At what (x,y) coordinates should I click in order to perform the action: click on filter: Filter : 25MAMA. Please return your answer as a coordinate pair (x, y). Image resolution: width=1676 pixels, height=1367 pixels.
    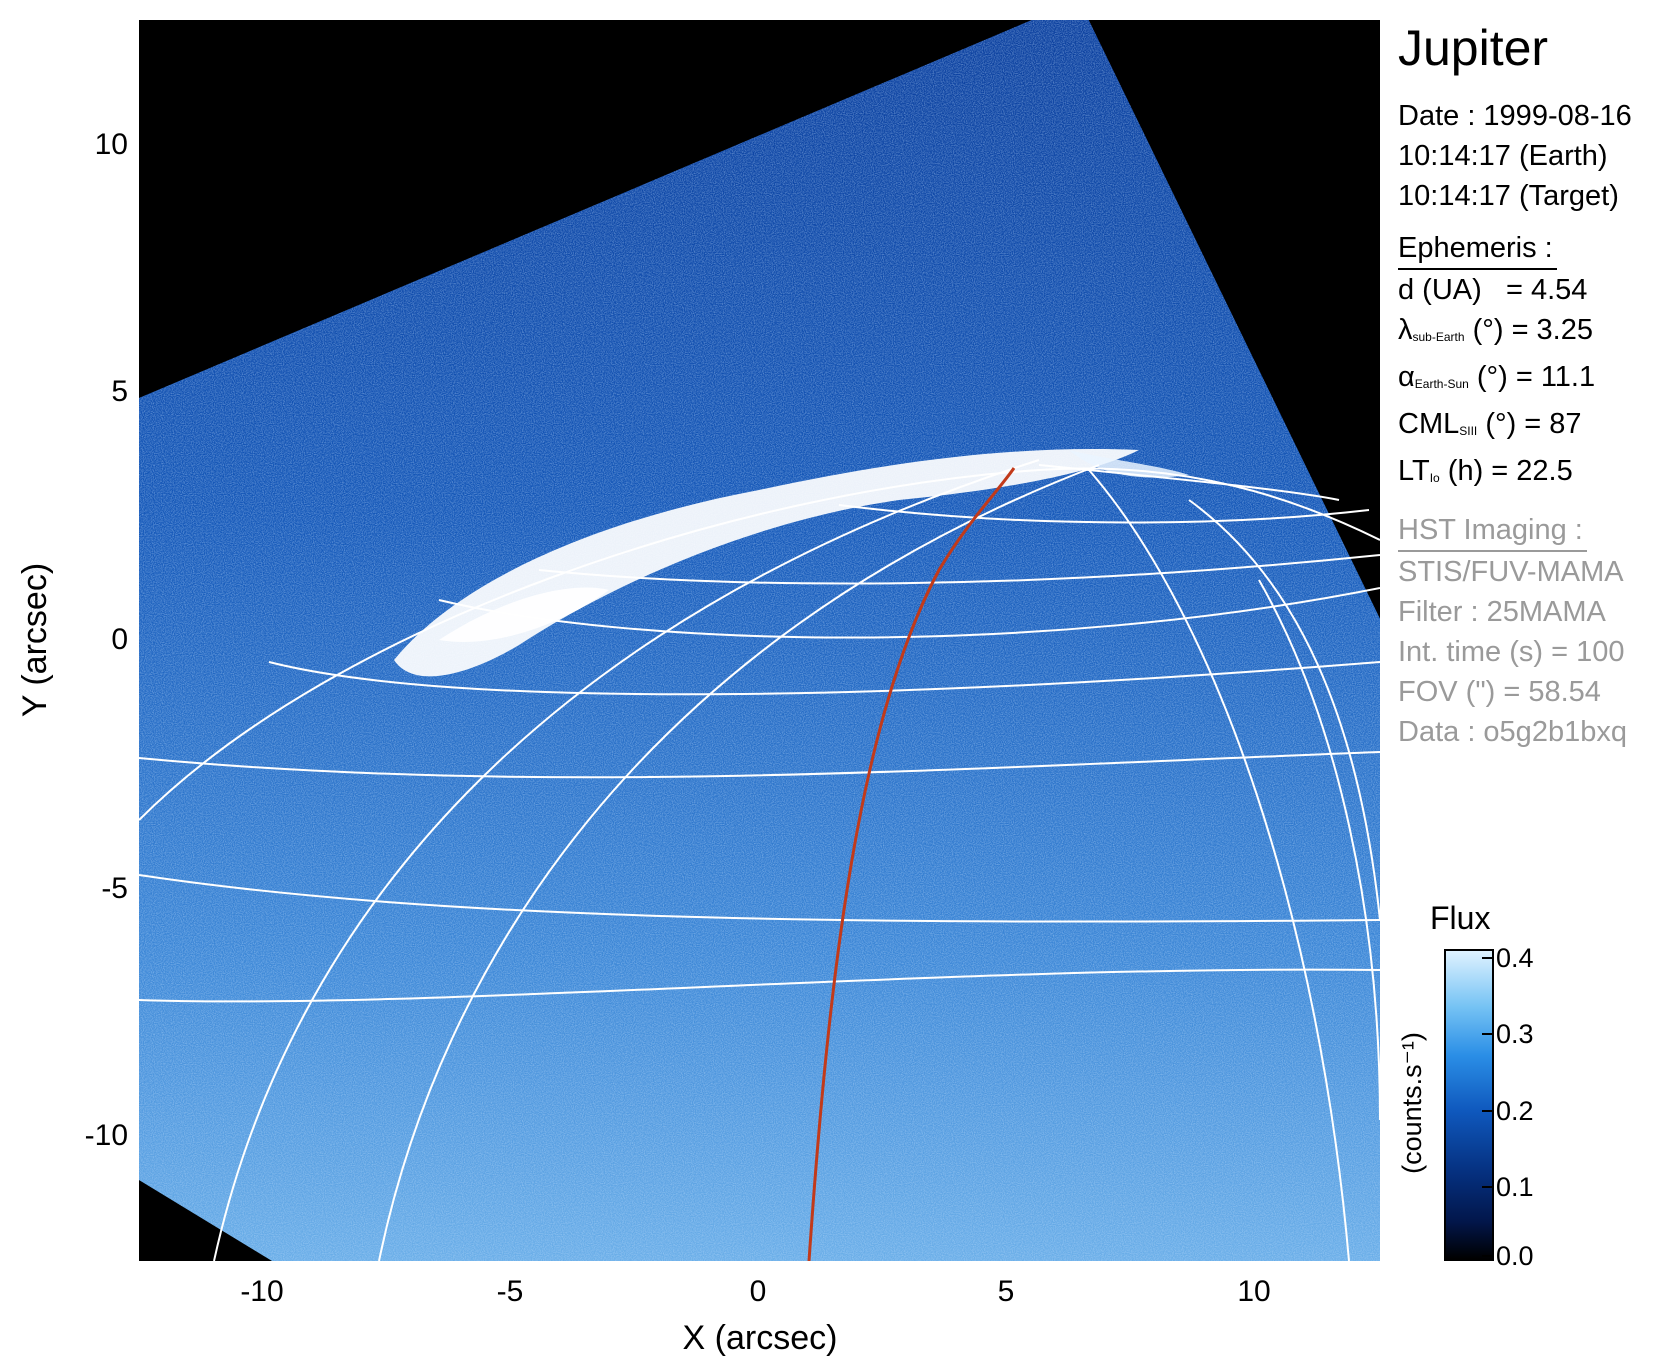
    Looking at the image, I should click on (1502, 612).